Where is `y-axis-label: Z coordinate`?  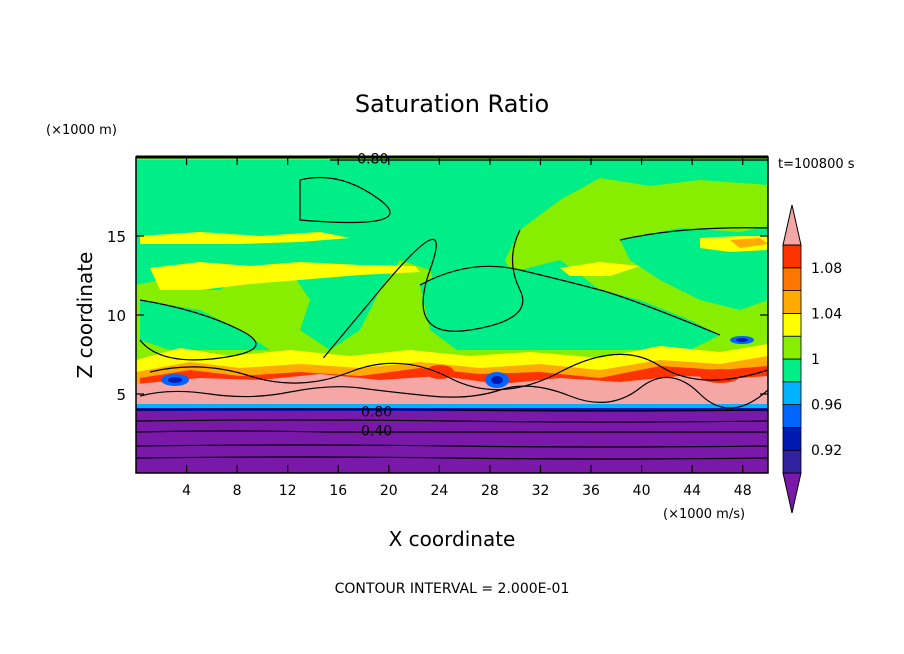
y-axis-label: Z coordinate is located at coordinates (85, 315).